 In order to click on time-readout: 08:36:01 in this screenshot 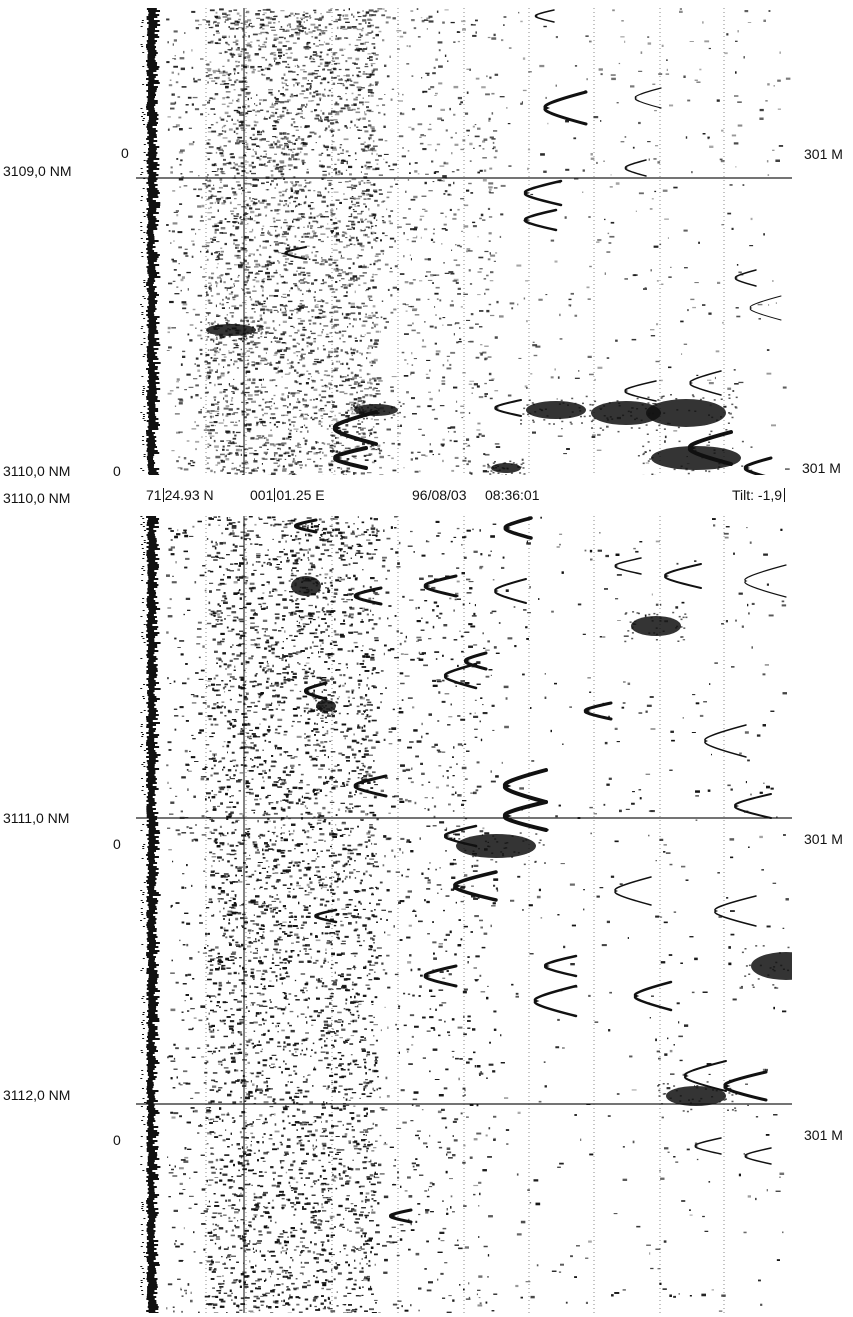, I will do `click(512, 495)`.